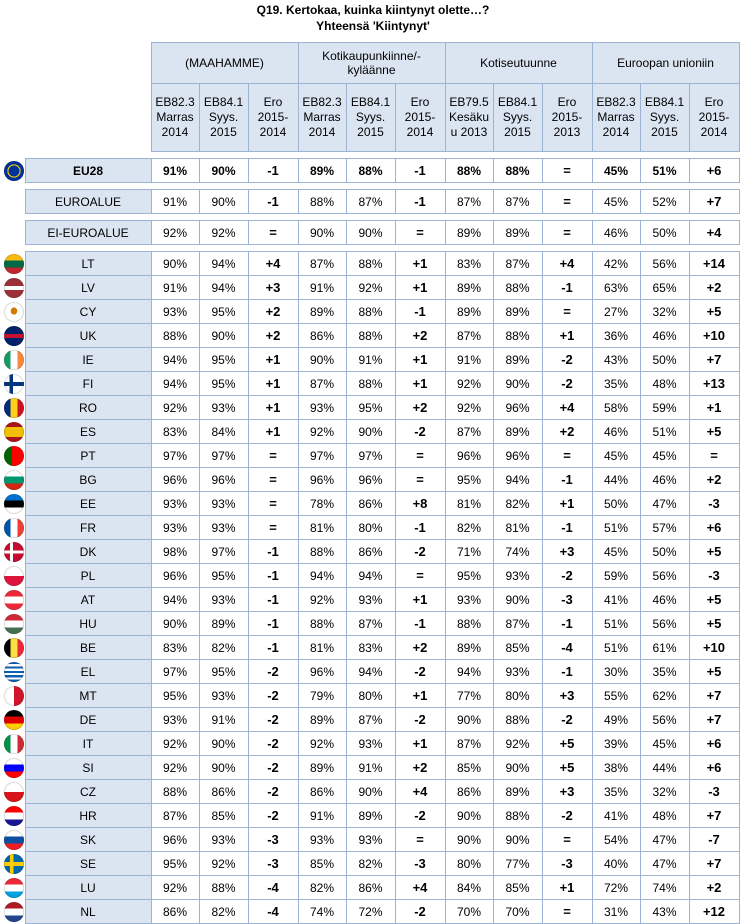 The width and height of the screenshot is (746, 924). Describe the element at coordinates (88, 719) in the screenshot. I see `row-label: DE` at that location.